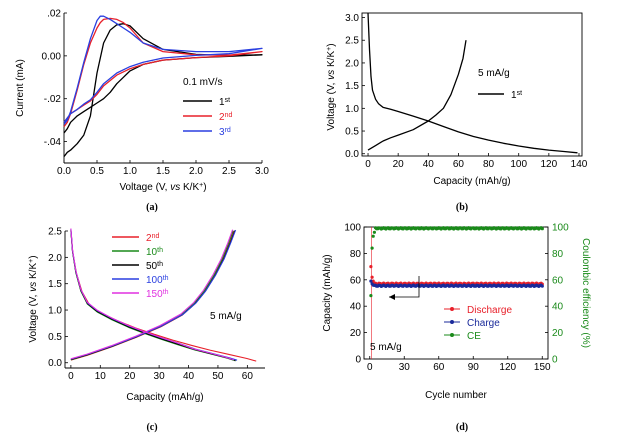 The image size is (620, 439). Describe the element at coordinates (101, 376) in the screenshot. I see `panel-c-x-tick-label: 10` at that location.